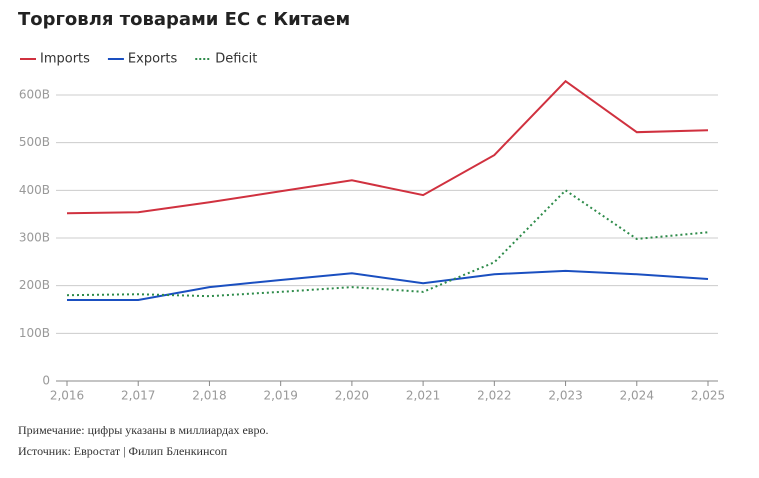 The height and width of the screenshot is (478, 759). Describe the element at coordinates (138, 396) in the screenshot. I see `x-tick-label: 2,017` at that location.